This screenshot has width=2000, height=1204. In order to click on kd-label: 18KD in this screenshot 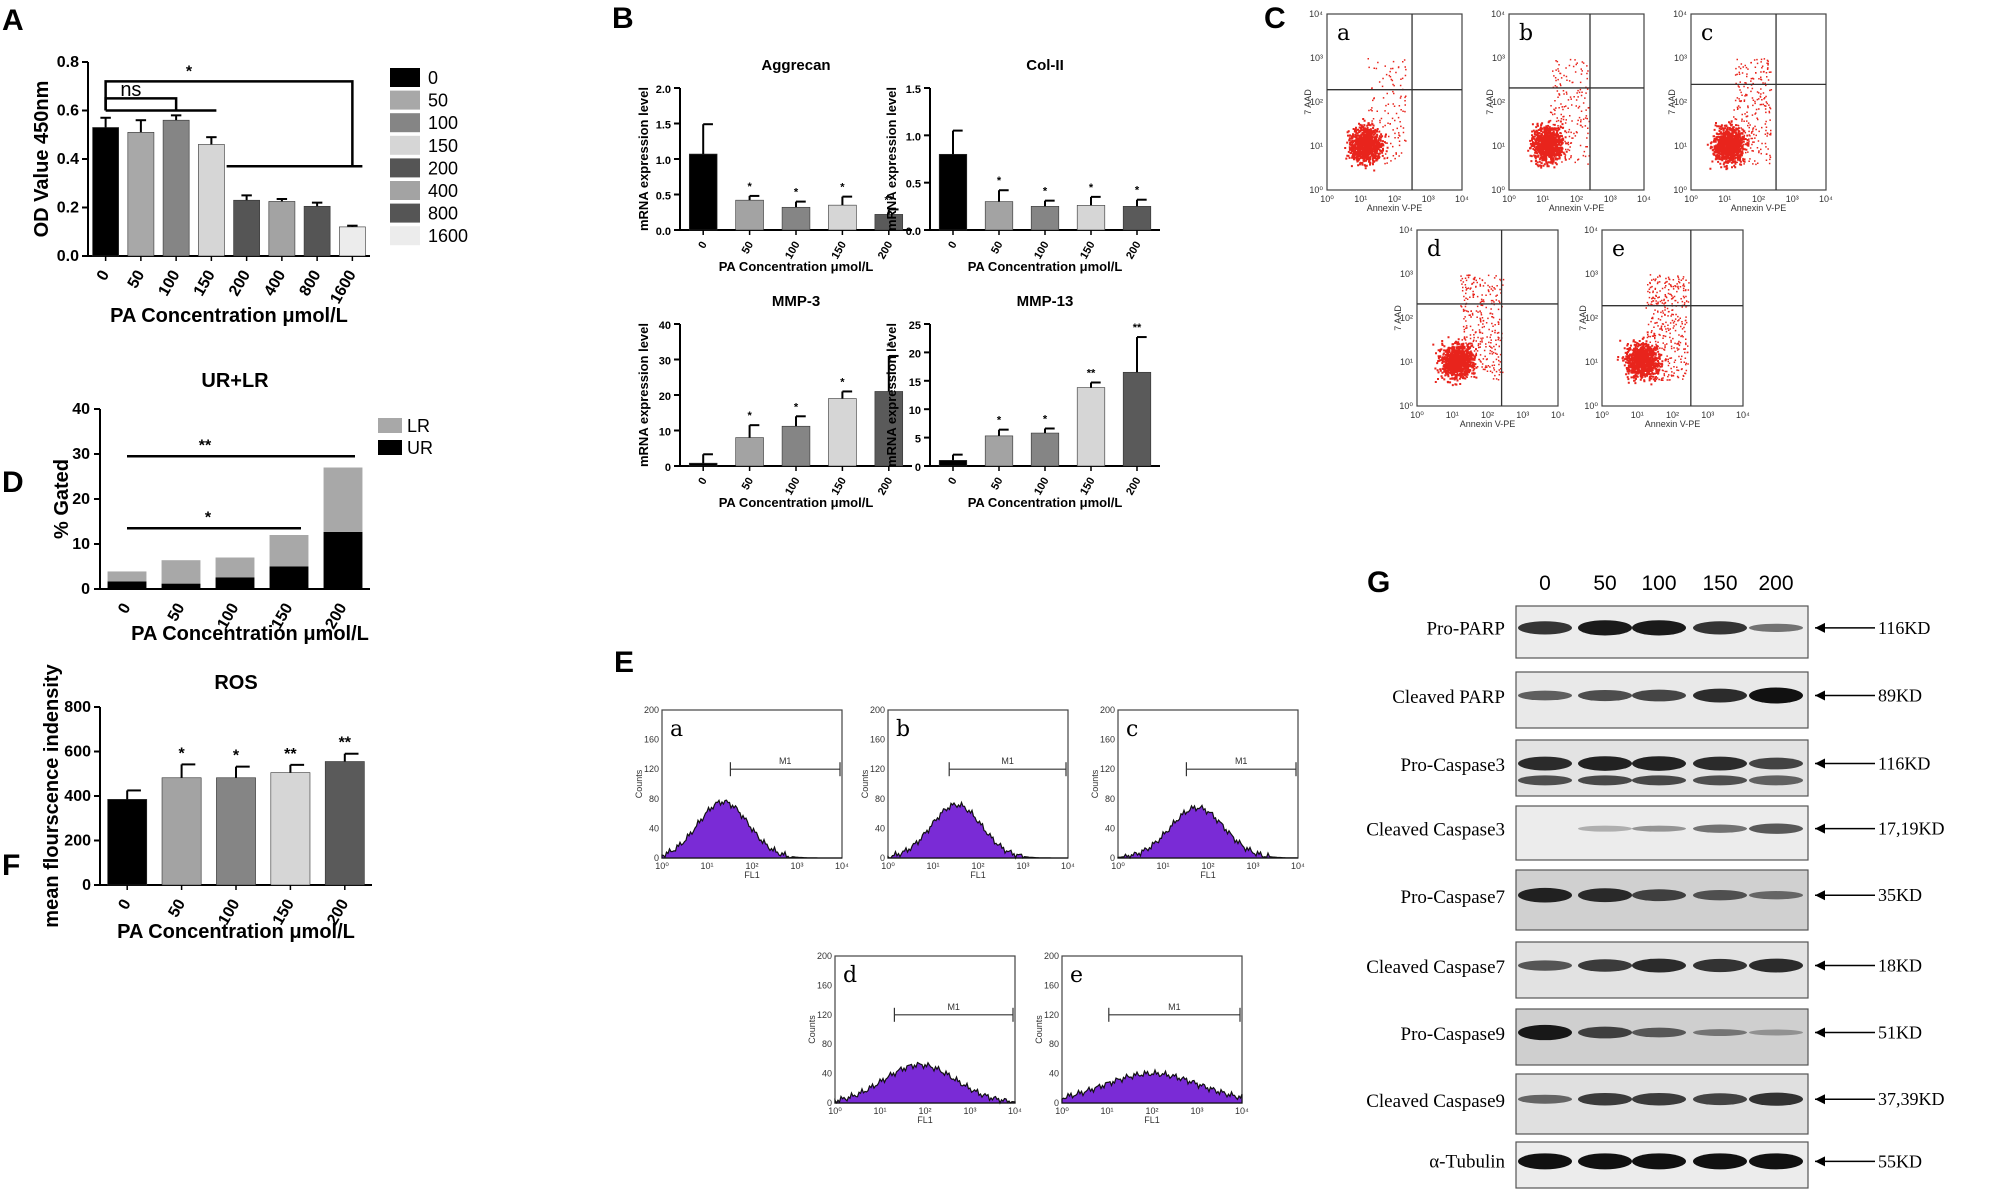, I will do `click(1900, 966)`.